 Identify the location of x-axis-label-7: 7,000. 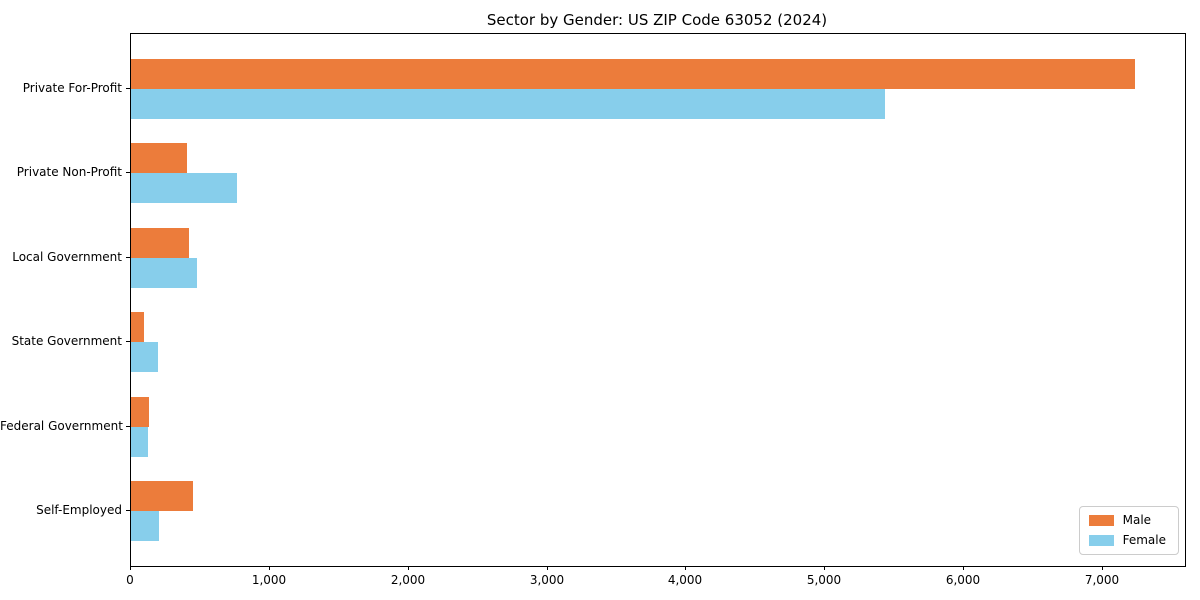
(1102, 580).